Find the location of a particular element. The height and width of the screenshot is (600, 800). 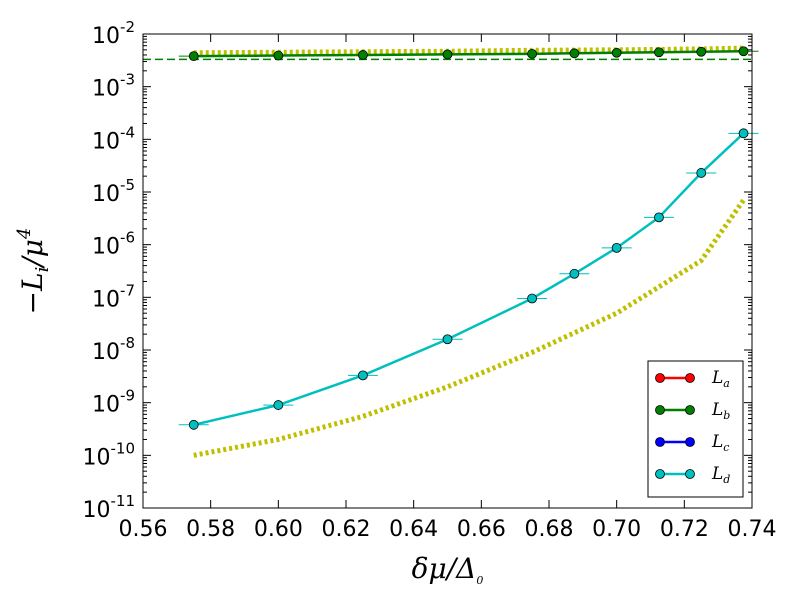

legend-label-a: La is located at coordinates (720, 379).